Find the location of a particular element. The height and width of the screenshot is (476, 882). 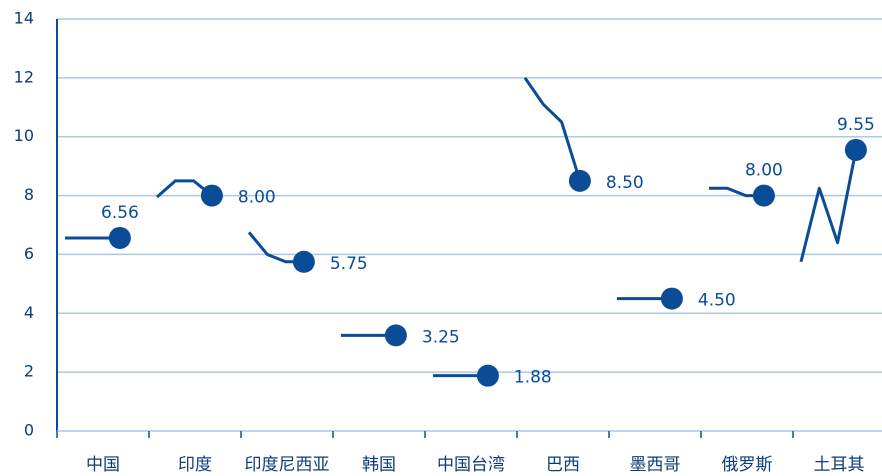

y-tick-label: 14 is located at coordinates (24, 18).